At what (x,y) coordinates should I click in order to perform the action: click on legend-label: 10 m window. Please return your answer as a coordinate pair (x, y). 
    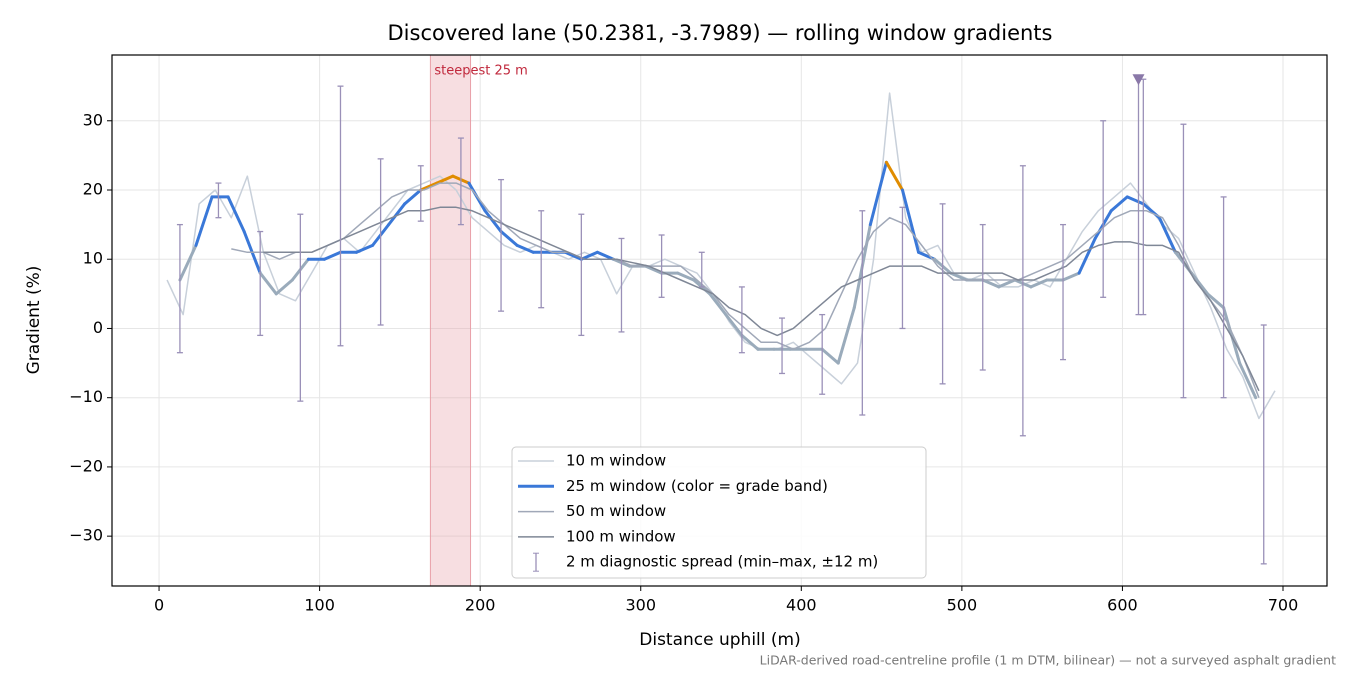
    Looking at the image, I should click on (616, 461).